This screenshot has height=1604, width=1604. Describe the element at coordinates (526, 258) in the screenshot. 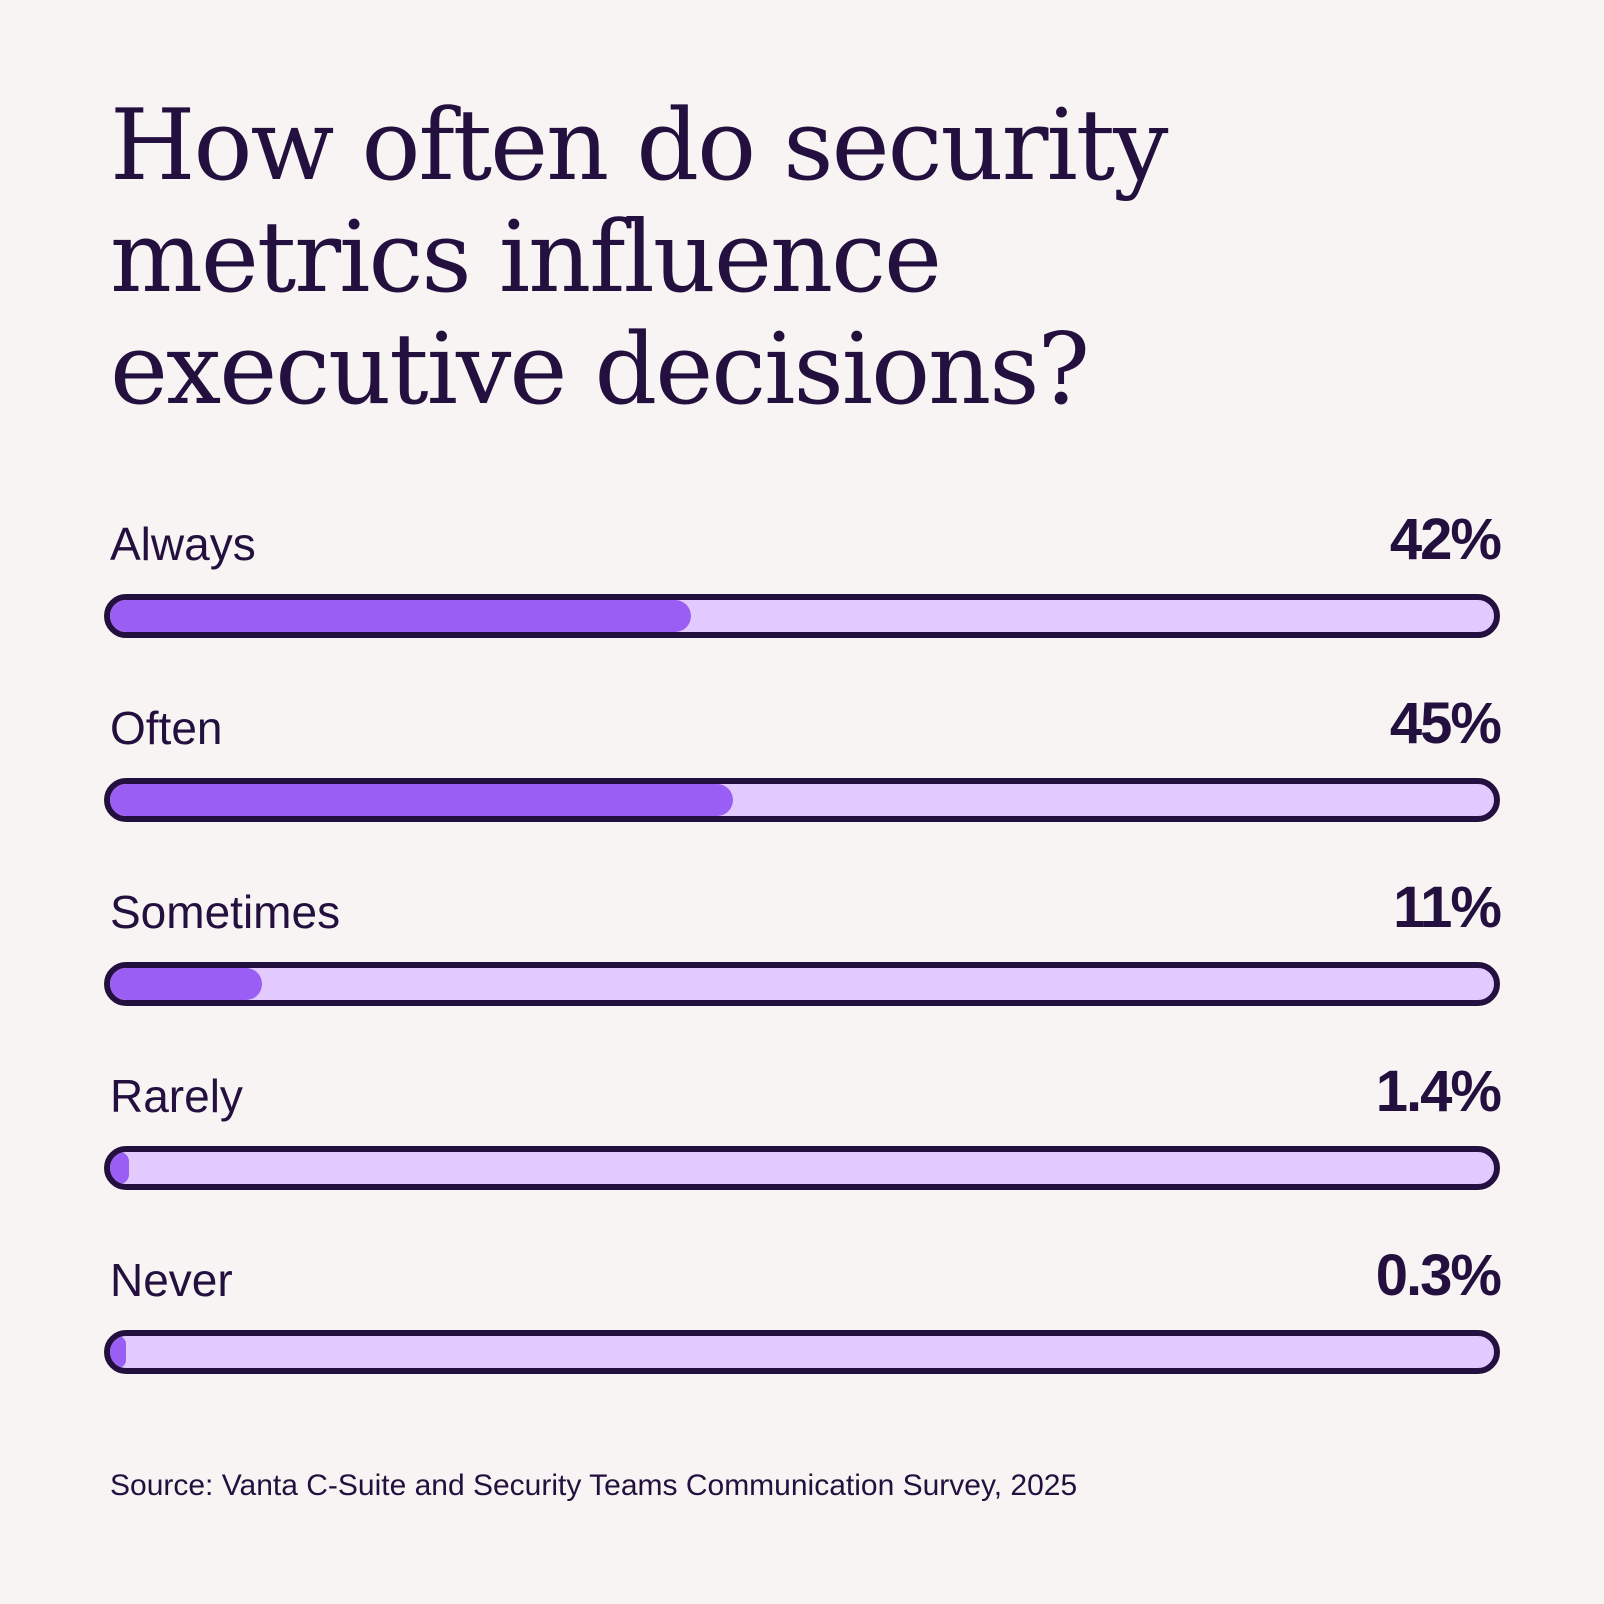

I see `chart-title-line: metrics influence` at that location.